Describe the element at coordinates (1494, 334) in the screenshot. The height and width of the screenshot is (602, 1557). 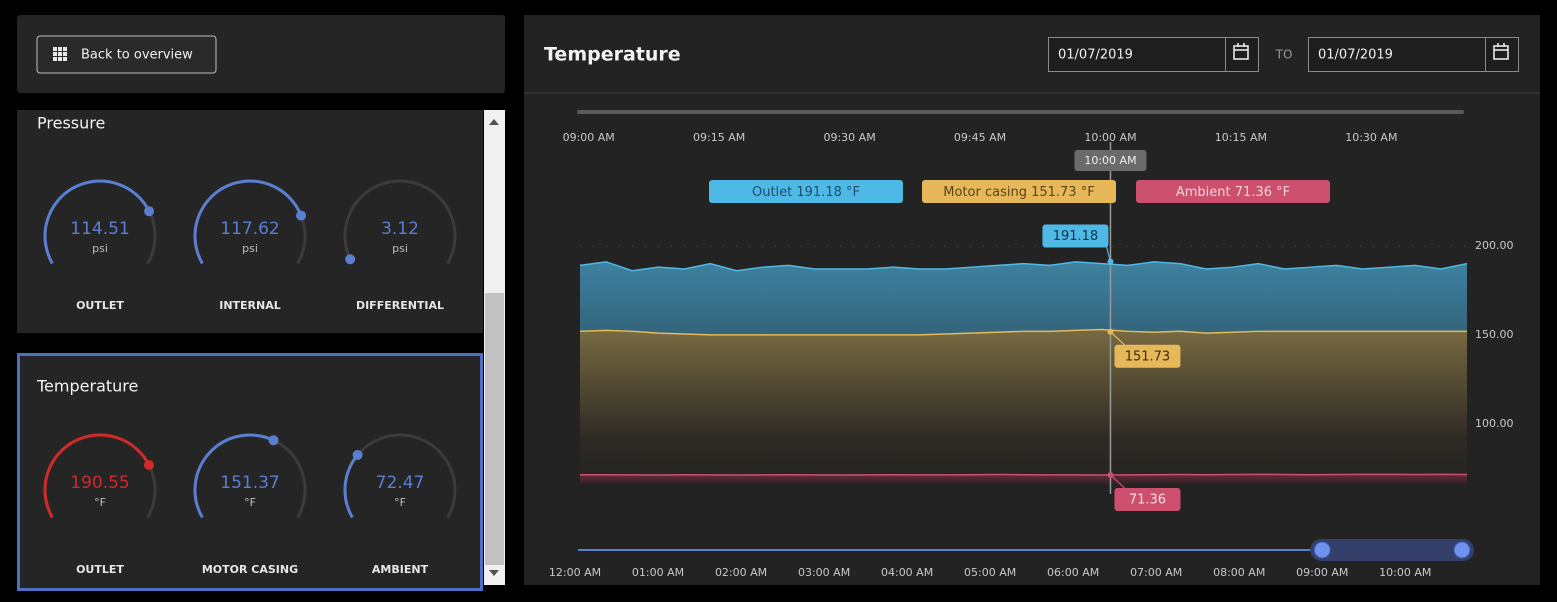
I see `y-tick-label: 150.00` at that location.